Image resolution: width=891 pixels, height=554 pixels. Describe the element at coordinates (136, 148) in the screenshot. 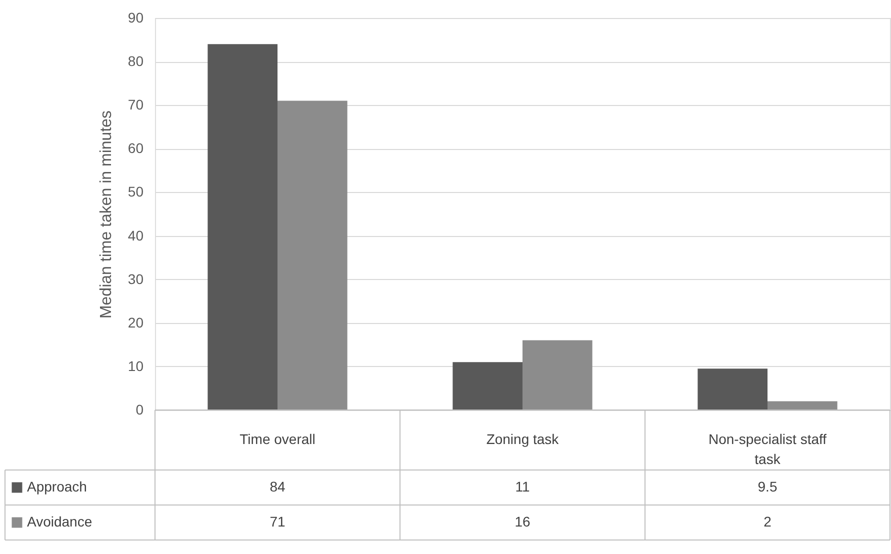

I see `y-tick-label: 60` at that location.